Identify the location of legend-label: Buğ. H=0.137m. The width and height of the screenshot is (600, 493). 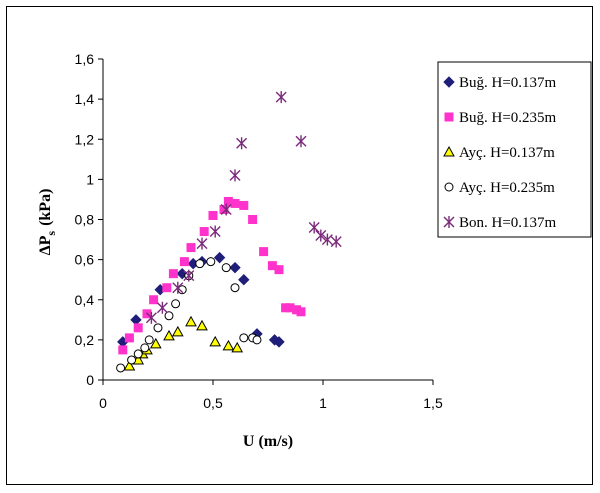
(508, 83).